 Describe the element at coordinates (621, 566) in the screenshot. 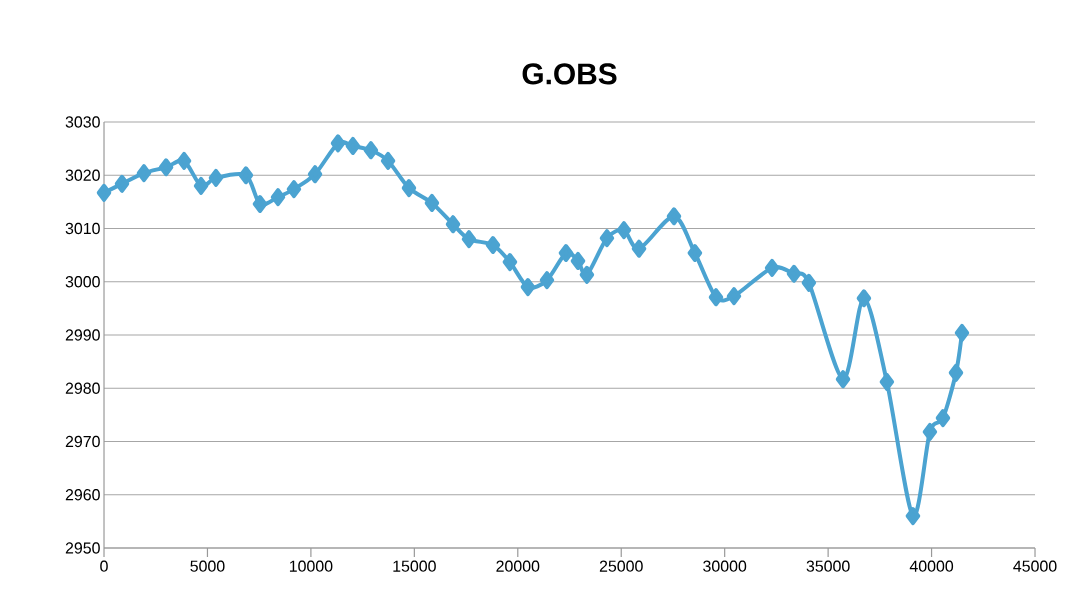

I see `x-tick-label: 25000` at that location.